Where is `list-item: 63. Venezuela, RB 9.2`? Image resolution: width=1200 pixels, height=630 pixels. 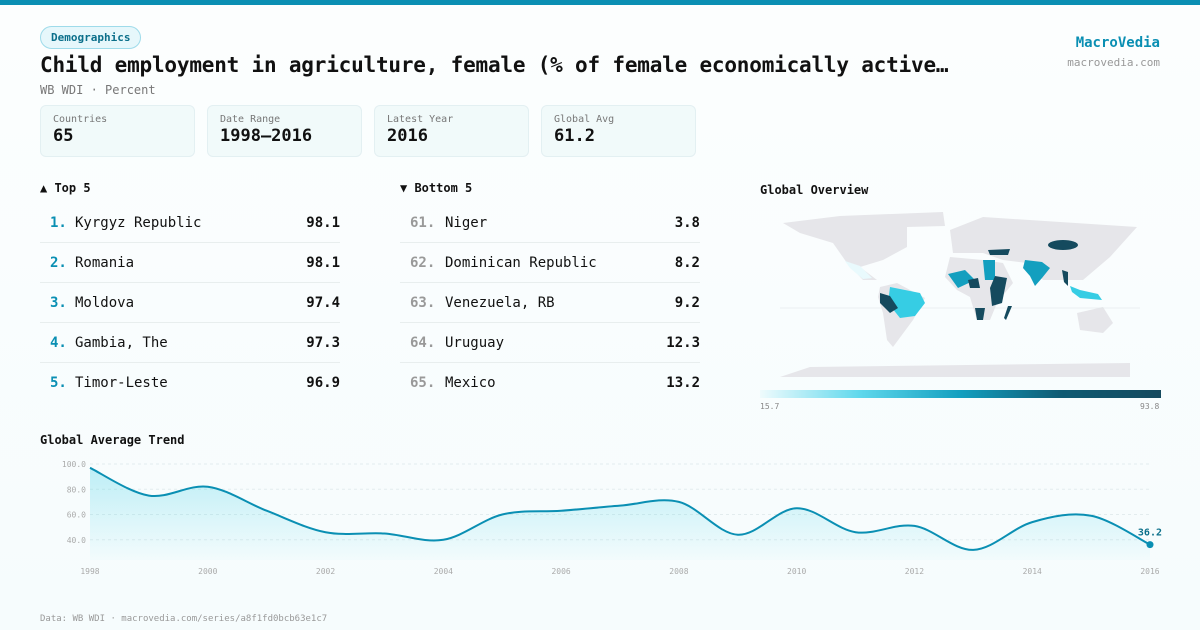 list-item: 63. Venezuela, RB 9.2 is located at coordinates (550, 303).